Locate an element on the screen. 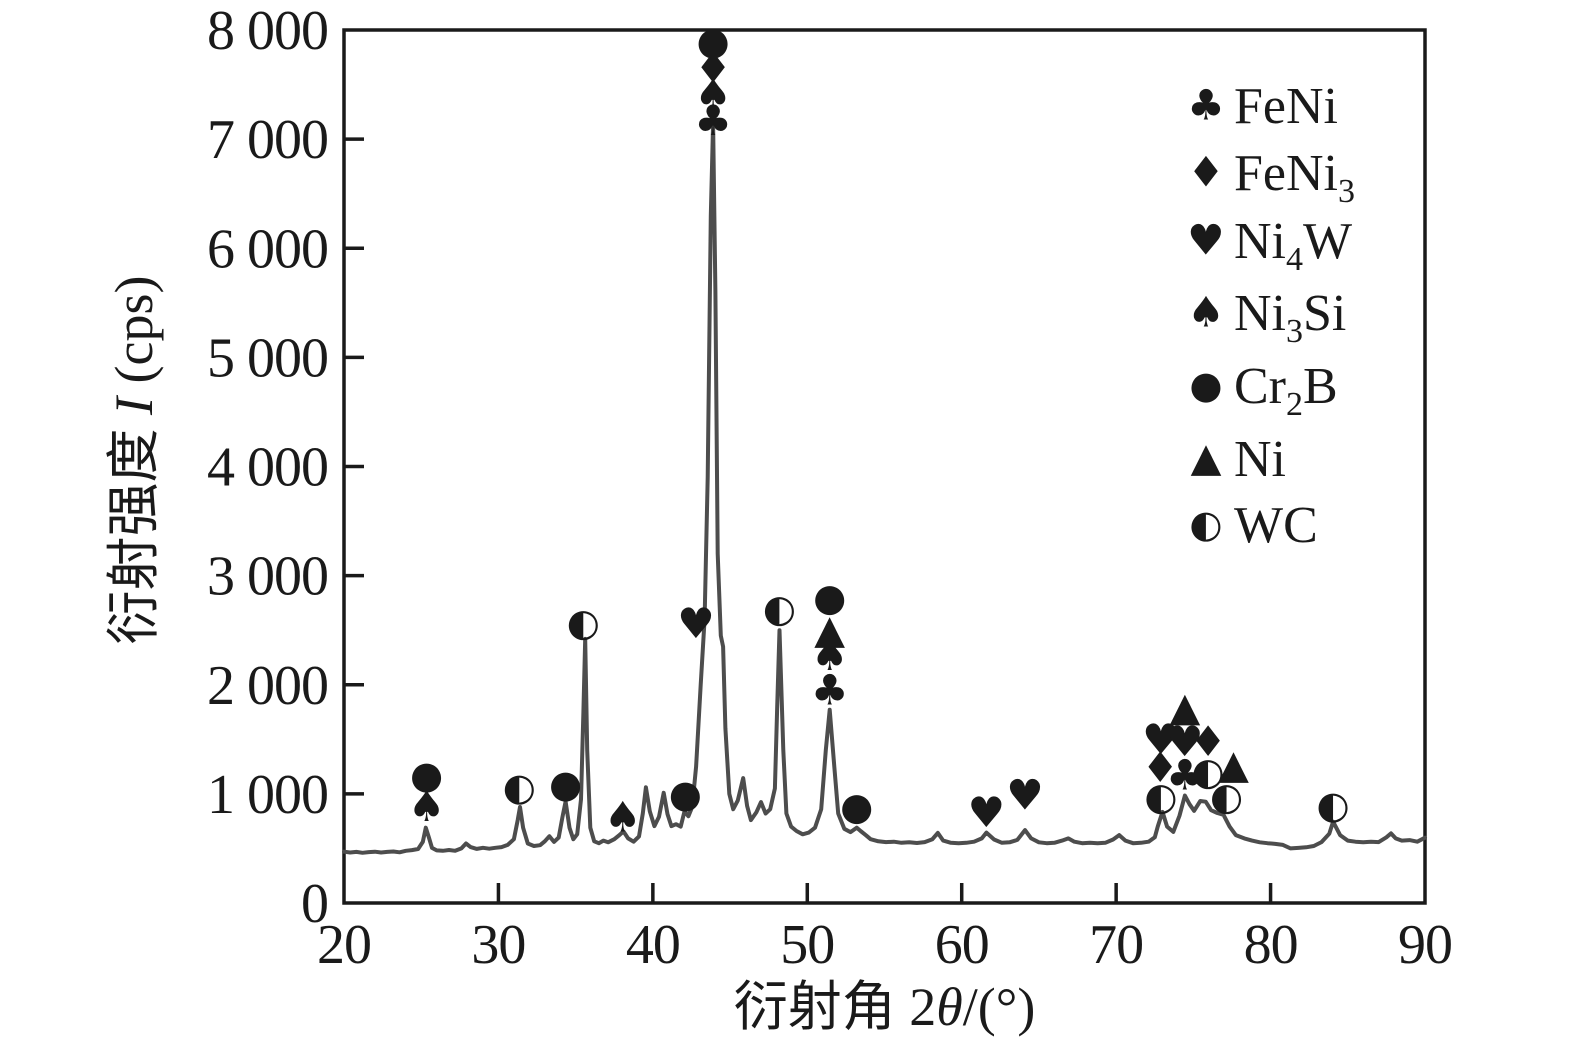 The height and width of the screenshot is (1054, 1575). club-icon: ♣ is located at coordinates (1206, 105).